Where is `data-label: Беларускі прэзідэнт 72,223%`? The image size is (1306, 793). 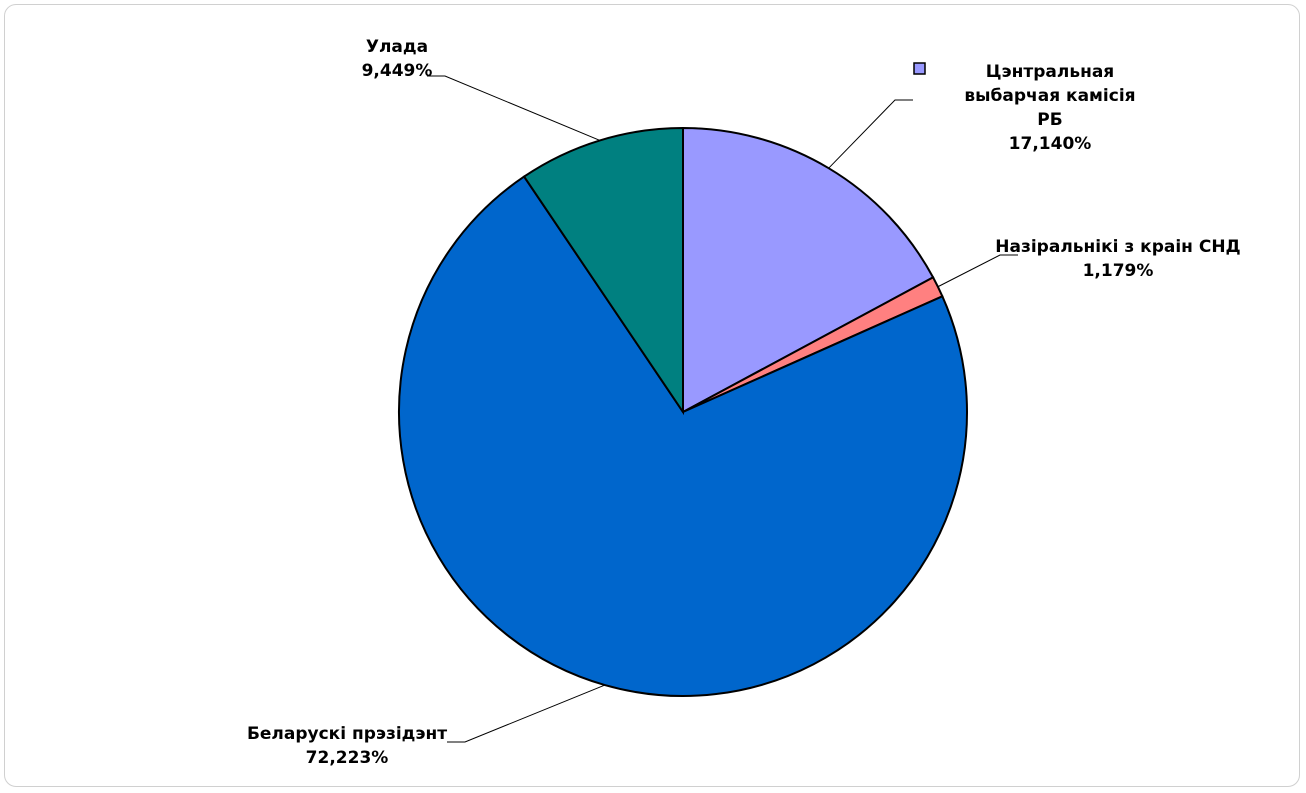 data-label: Беларускі прэзідэнт 72,223% is located at coordinates (347, 746).